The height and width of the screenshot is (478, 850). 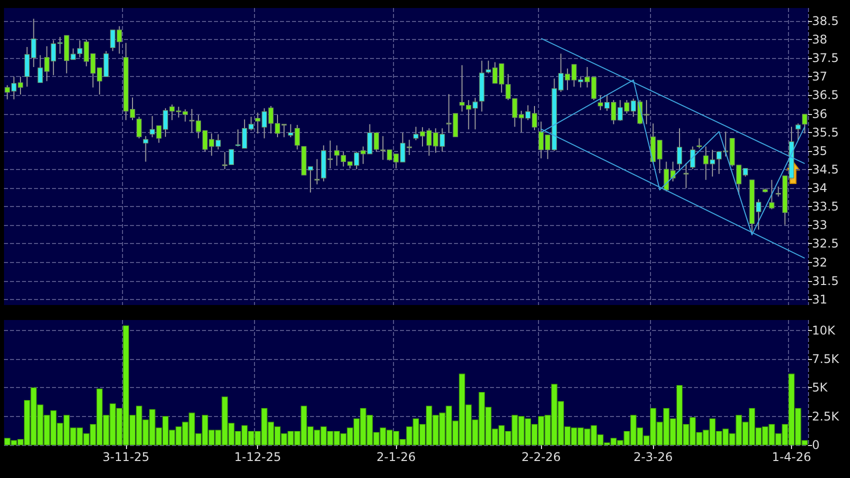 What do you see at coordinates (820, 387) in the screenshot?
I see `y-tick-label: 5K` at bounding box center [820, 387].